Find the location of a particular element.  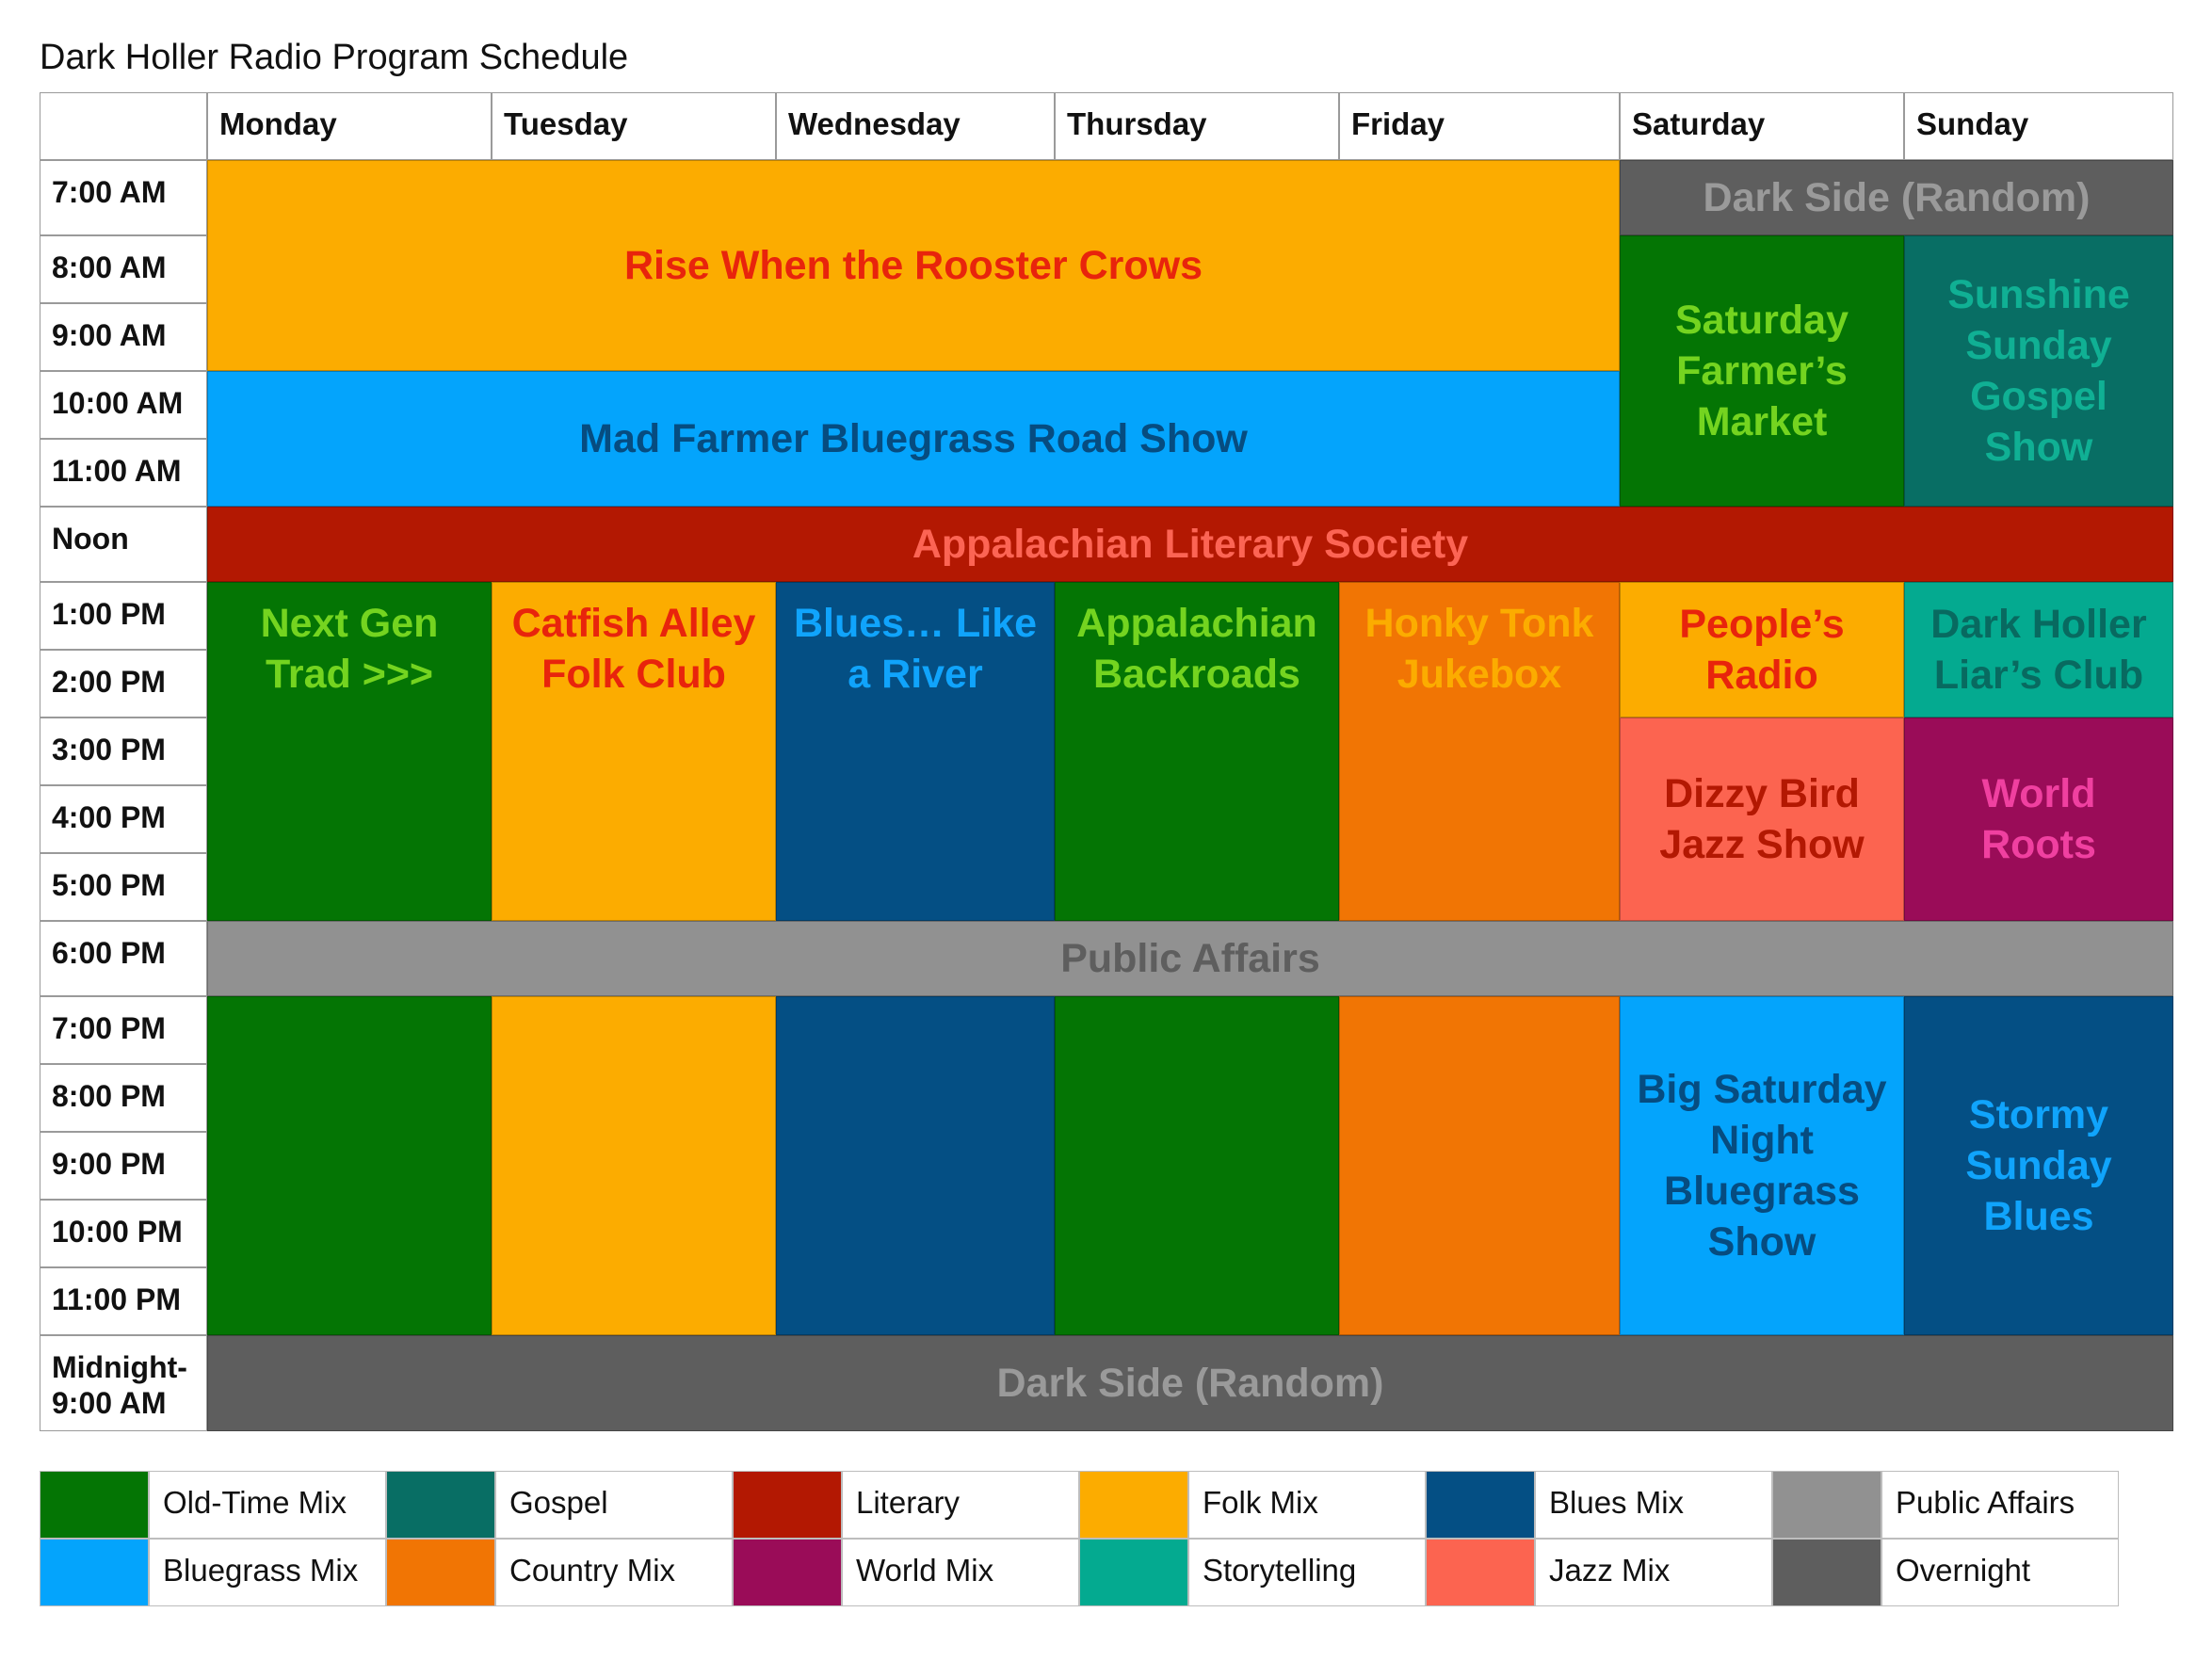

day-header-monday: Monday is located at coordinates (349, 126).